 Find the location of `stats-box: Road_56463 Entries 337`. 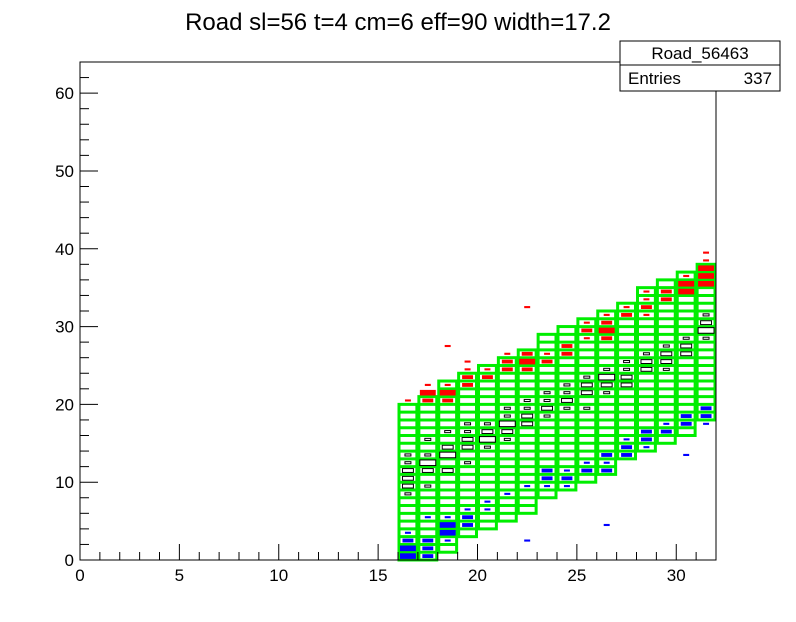

stats-box: Road_56463 Entries 337 is located at coordinates (700, 66).